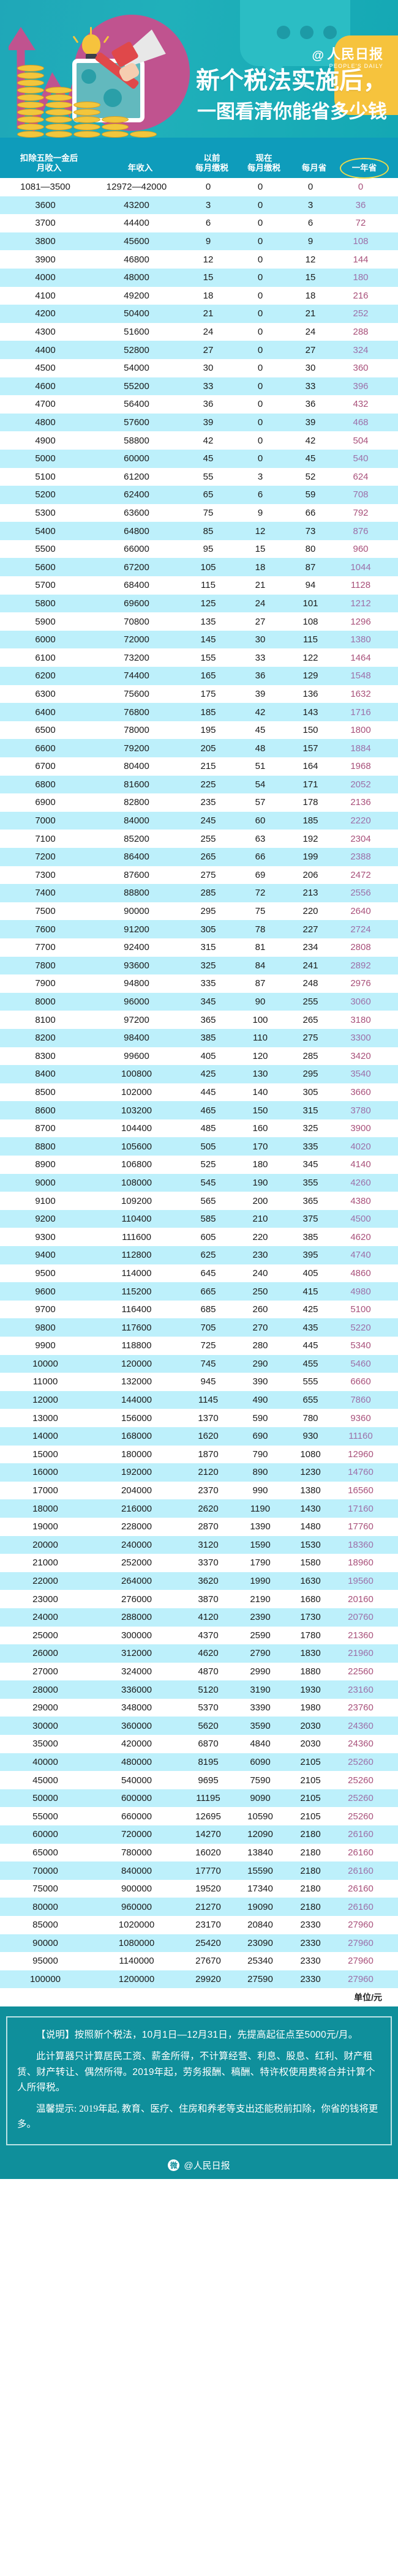 The height and width of the screenshot is (2576, 398). What do you see at coordinates (45, 1653) in the screenshot?
I see `cell-monthly-income: 26000` at bounding box center [45, 1653].